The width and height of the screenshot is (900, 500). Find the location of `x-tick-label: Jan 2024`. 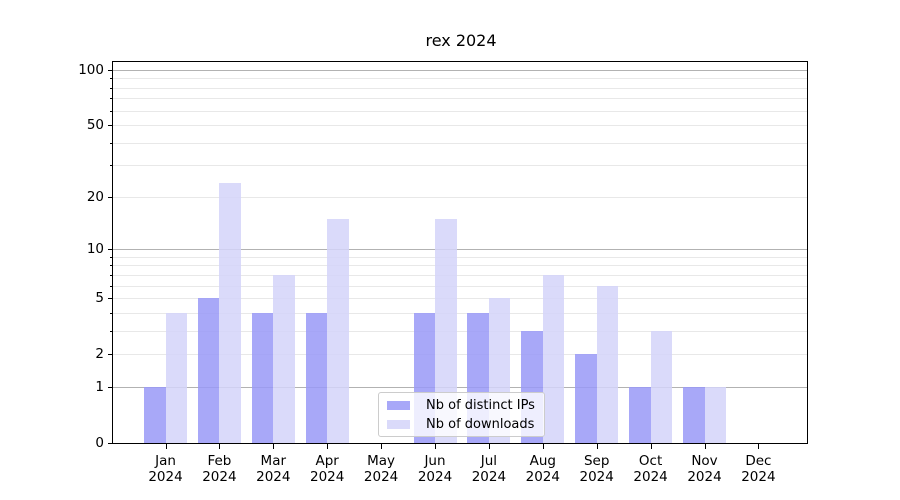

x-tick-label: Jan 2024 is located at coordinates (165, 469).